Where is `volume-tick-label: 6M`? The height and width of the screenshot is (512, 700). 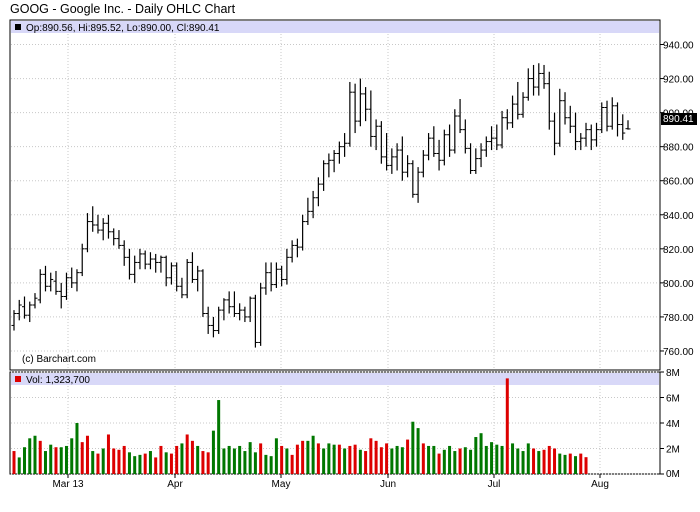 volume-tick-label: 6M is located at coordinates (673, 399).